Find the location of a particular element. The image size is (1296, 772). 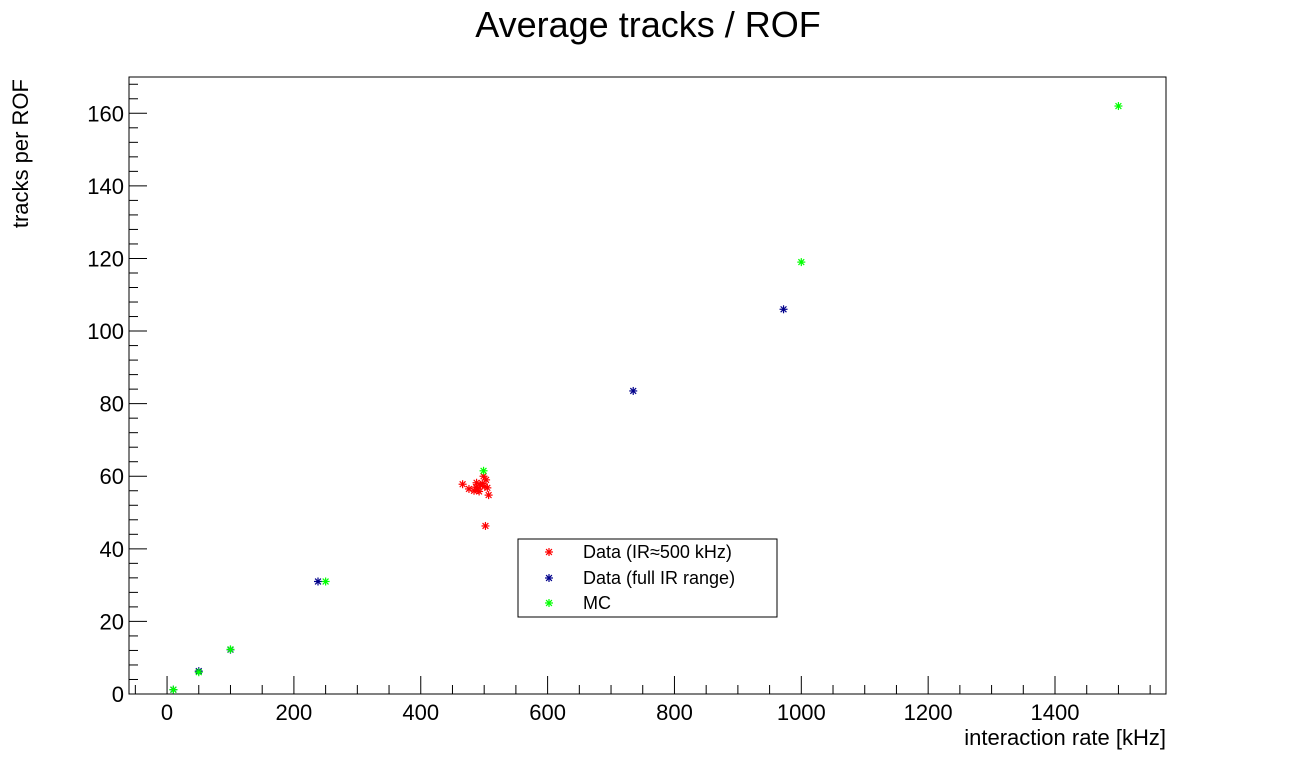

x-tick-label: 800 is located at coordinates (674, 712).